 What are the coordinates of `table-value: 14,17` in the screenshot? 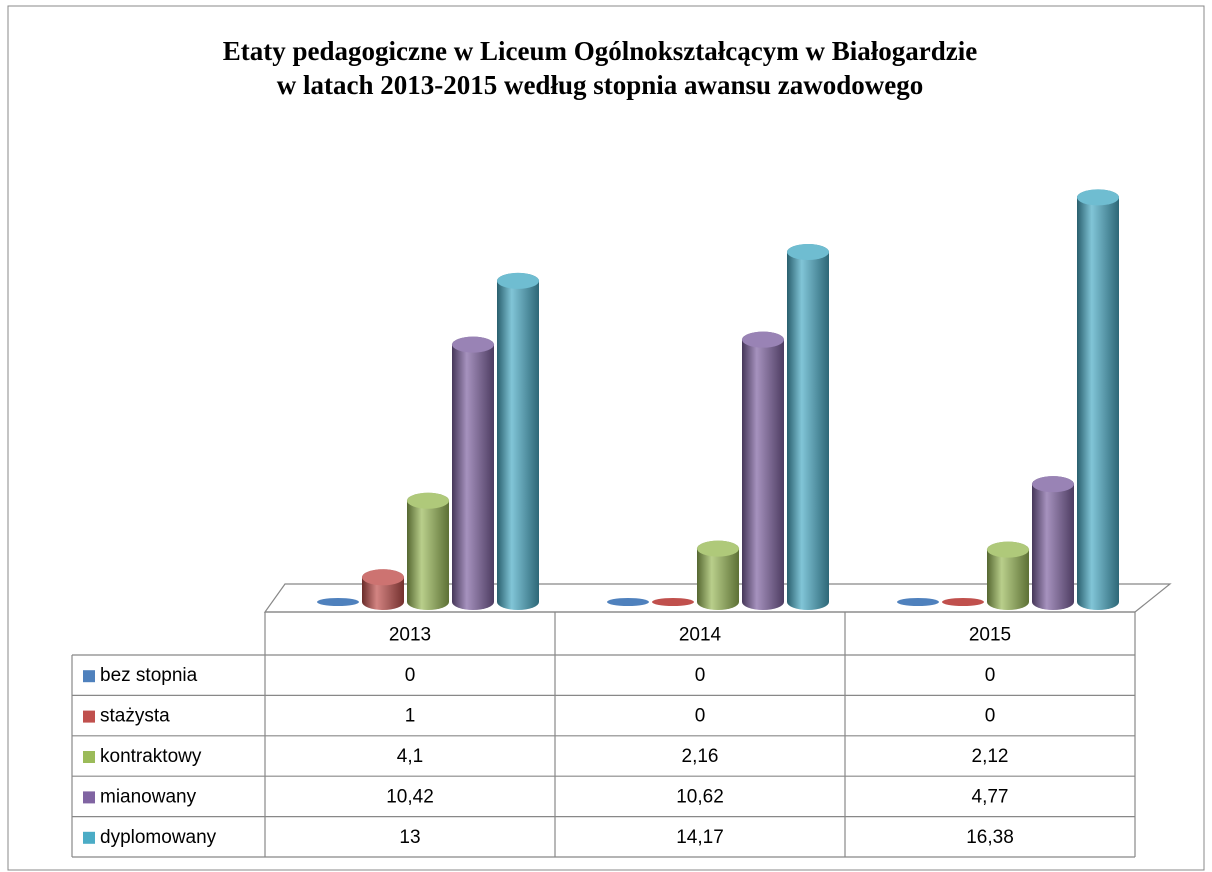 It's located at (700, 837).